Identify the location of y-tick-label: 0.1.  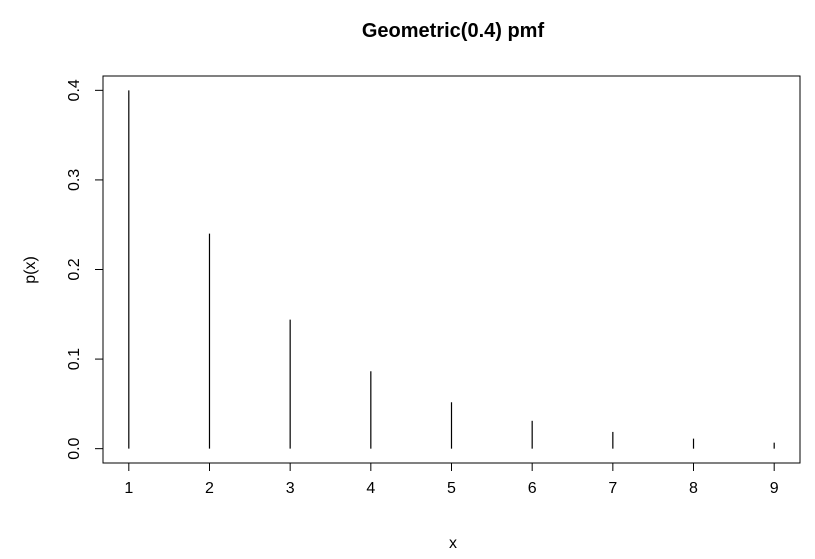
(74, 359).